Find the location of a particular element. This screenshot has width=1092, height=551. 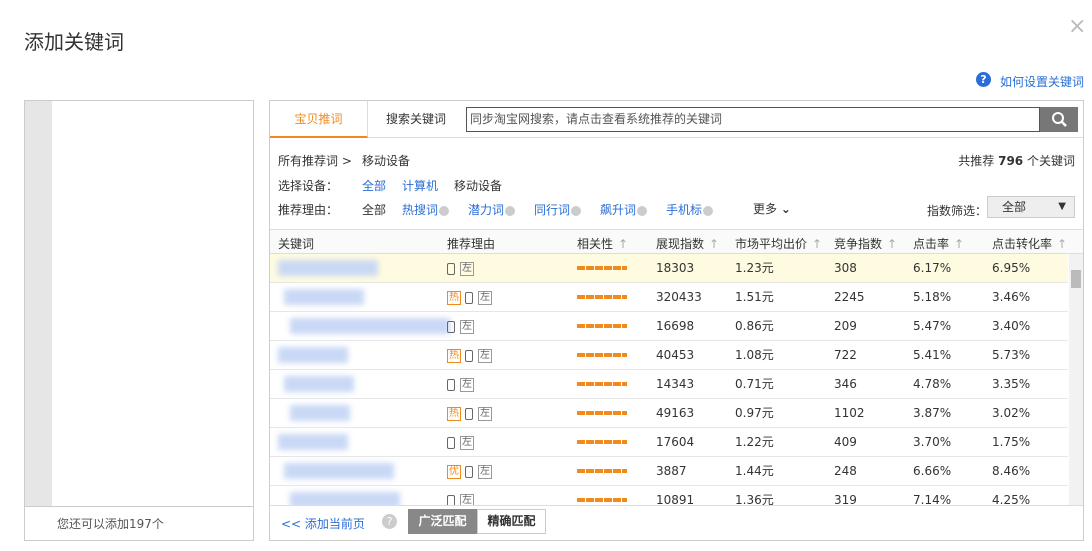

cell: 3.35% is located at coordinates (1011, 384).